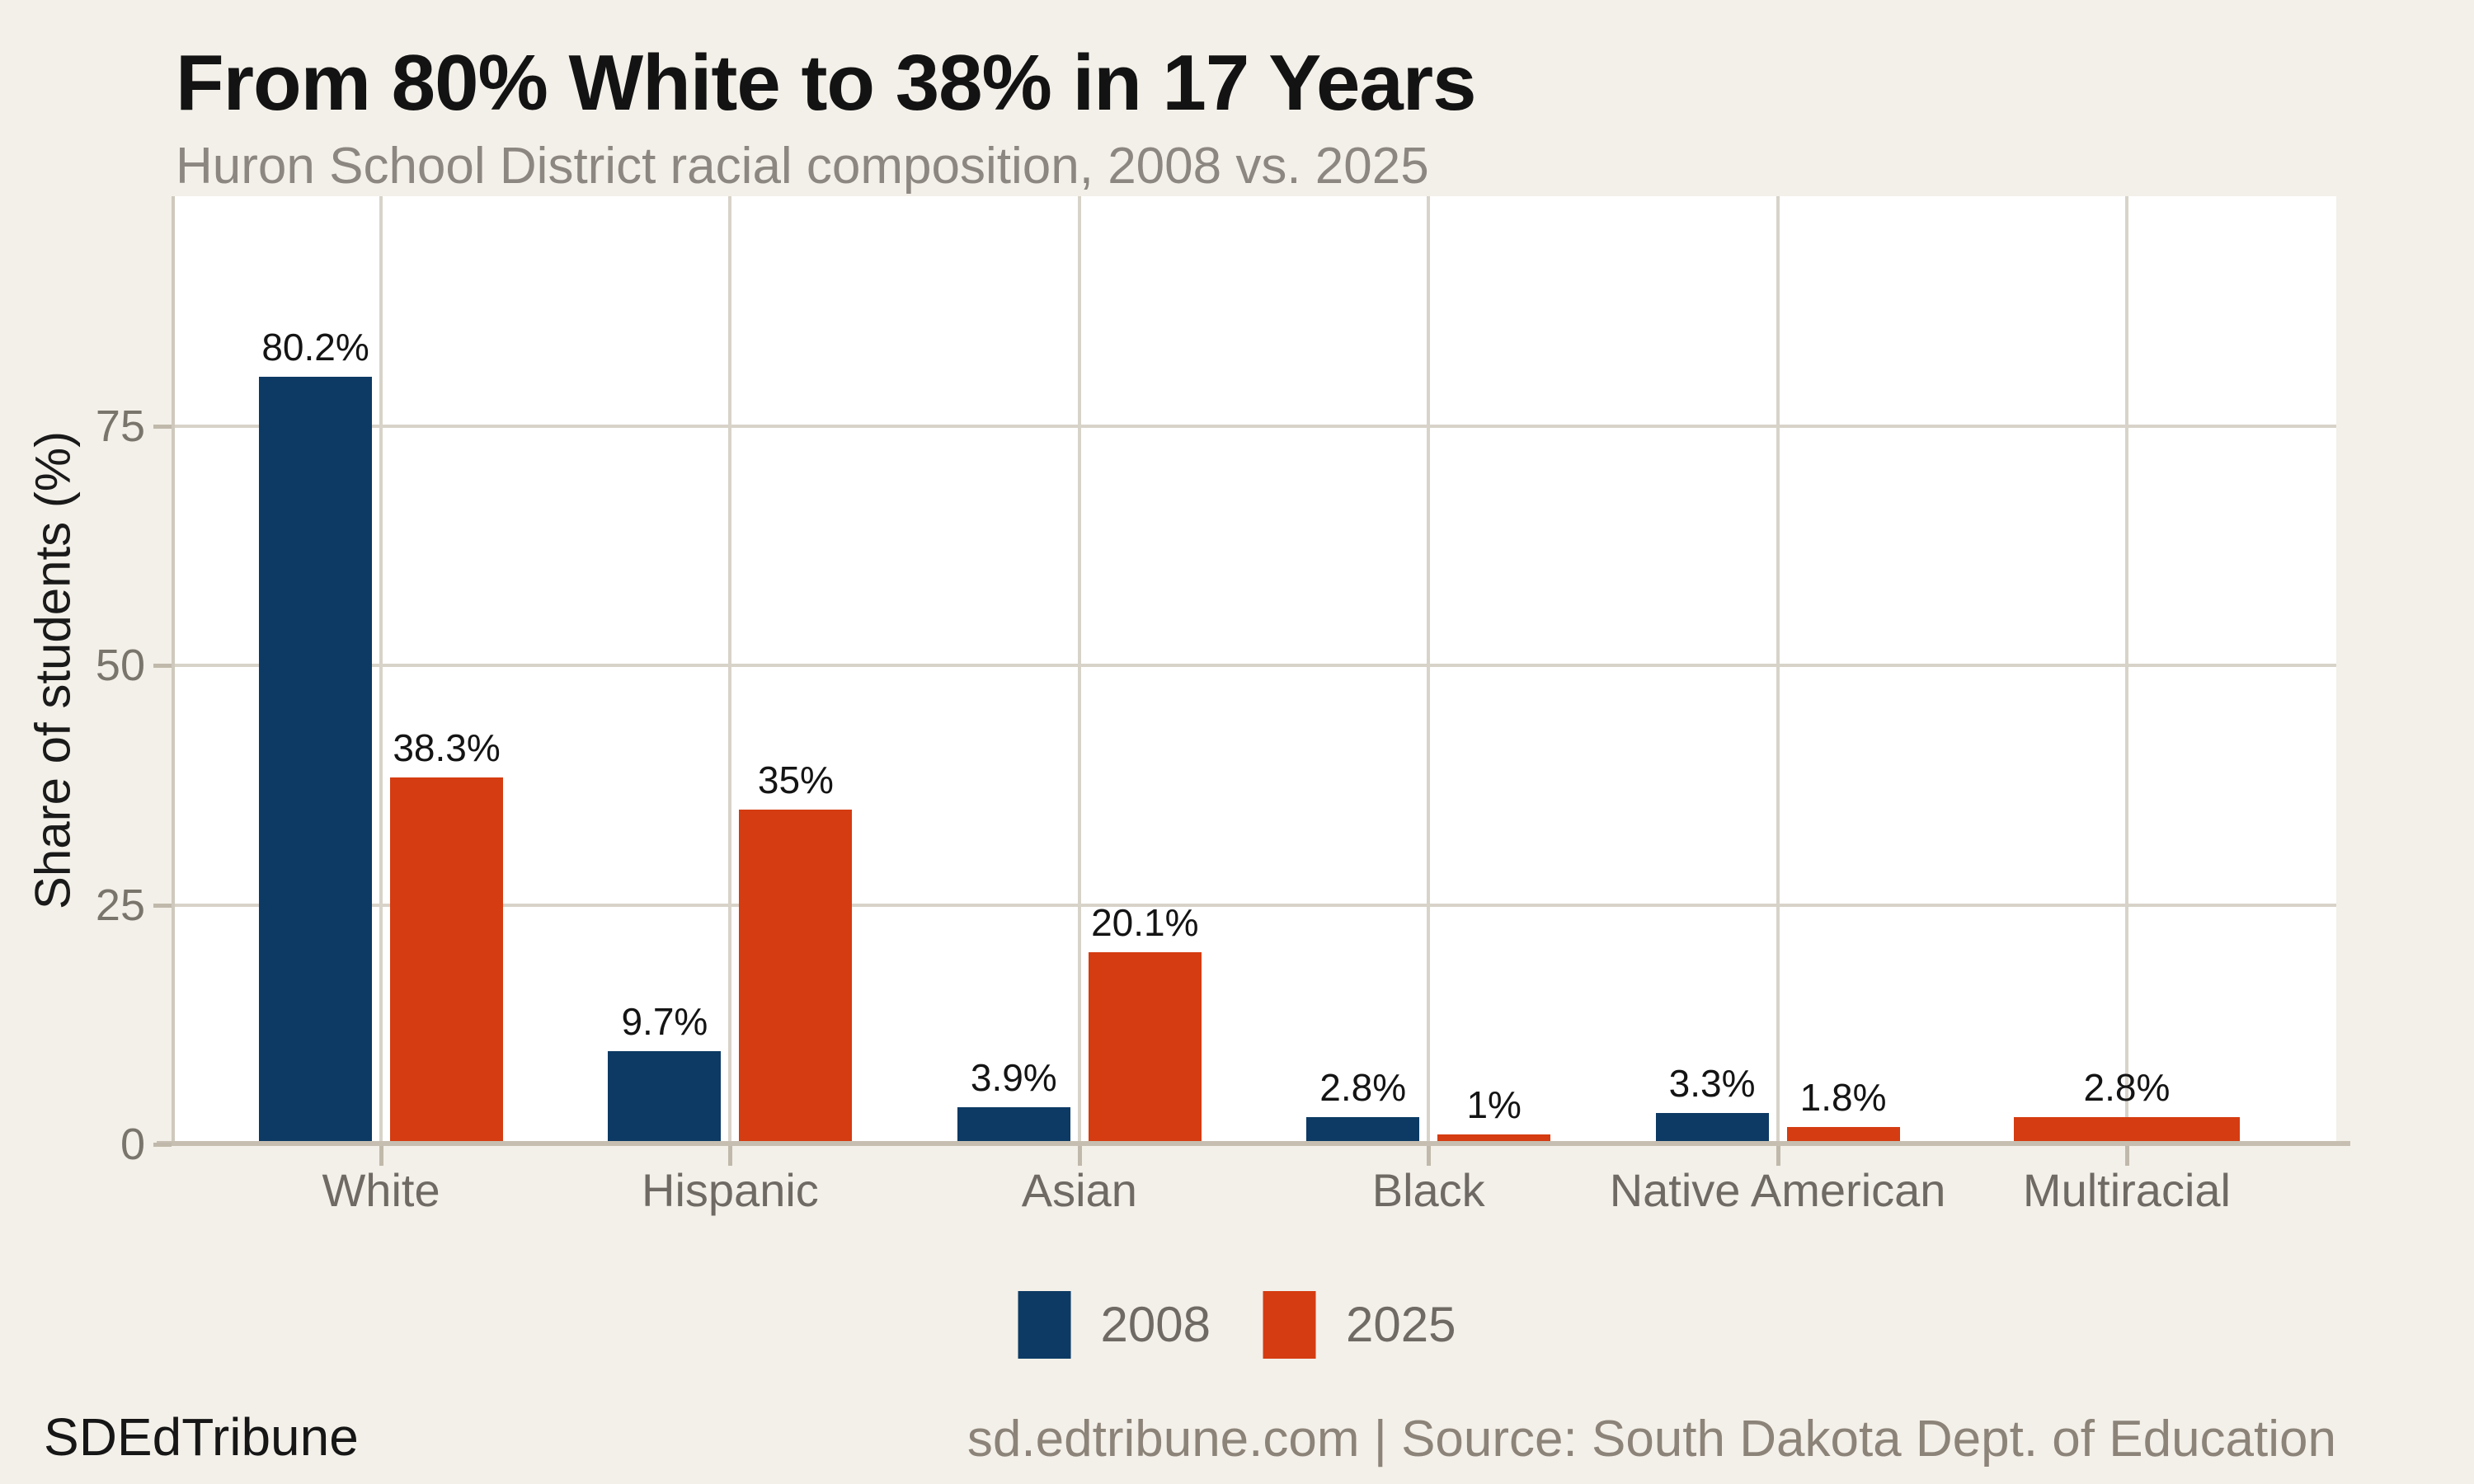 Image resolution: width=2474 pixels, height=1484 pixels. I want to click on y-tick-label-25: 25, so click(120, 905).